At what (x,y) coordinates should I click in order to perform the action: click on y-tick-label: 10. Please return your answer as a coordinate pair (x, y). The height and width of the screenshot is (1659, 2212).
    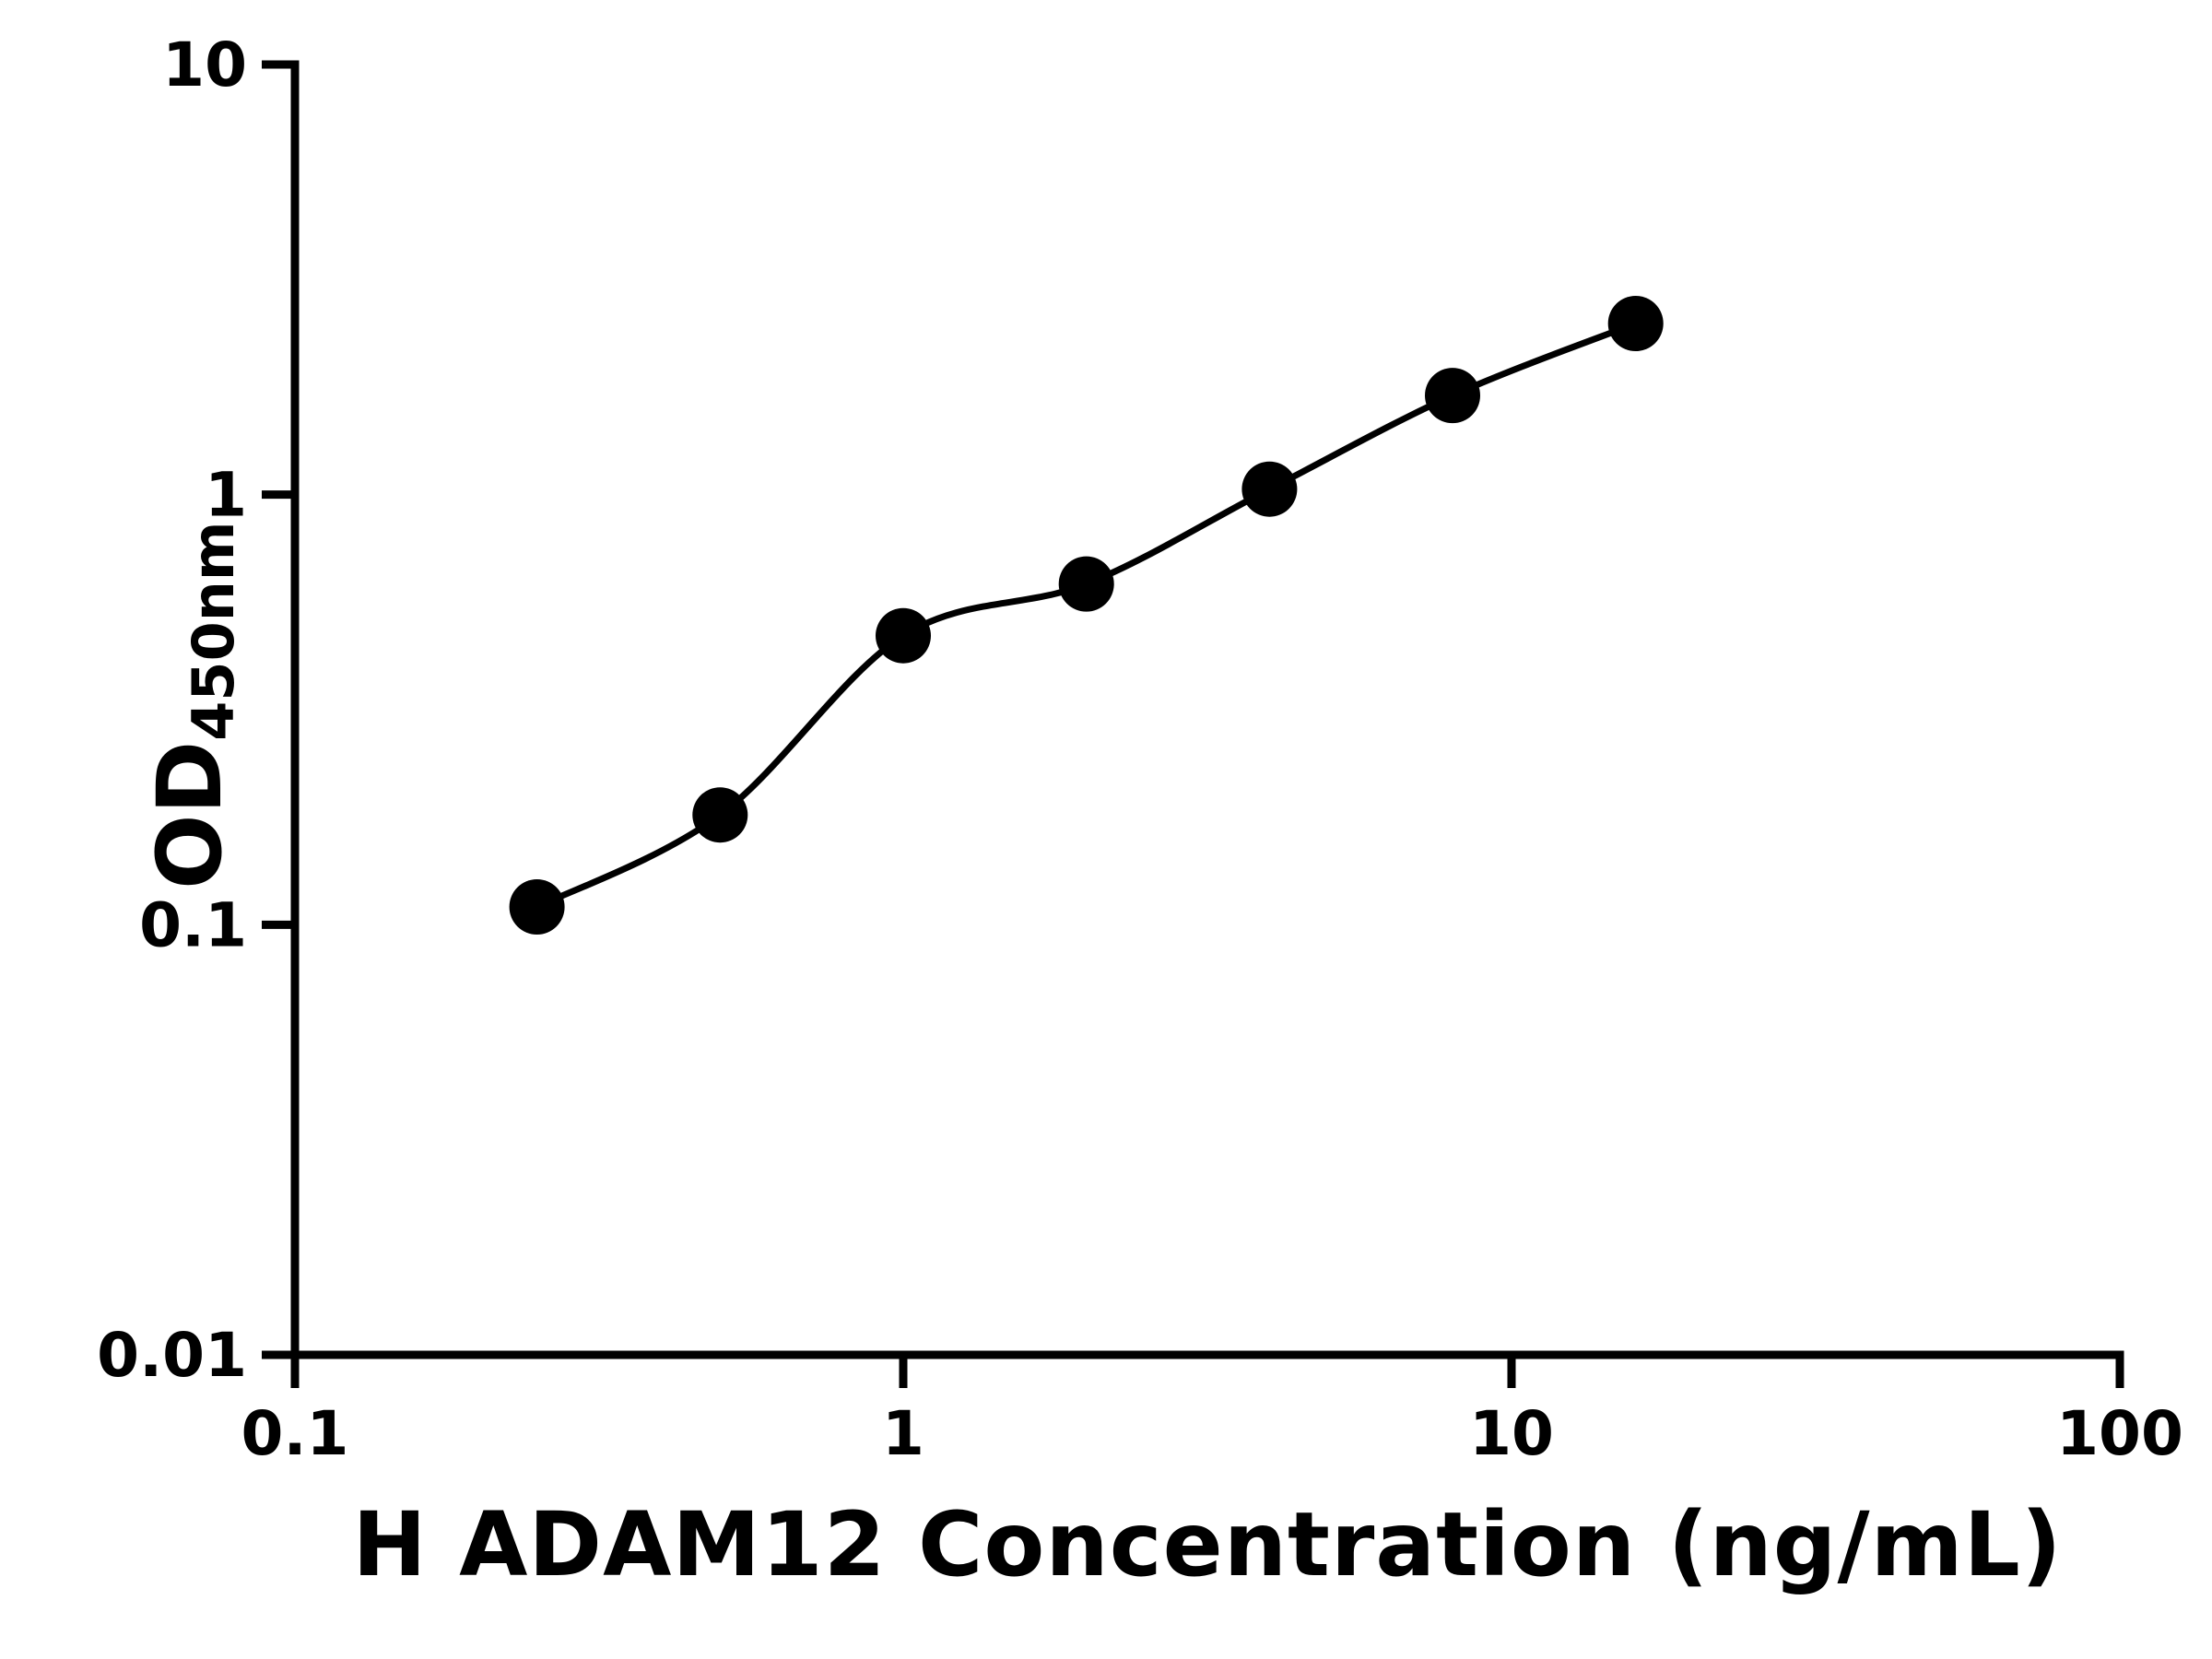
    Looking at the image, I should click on (204, 64).